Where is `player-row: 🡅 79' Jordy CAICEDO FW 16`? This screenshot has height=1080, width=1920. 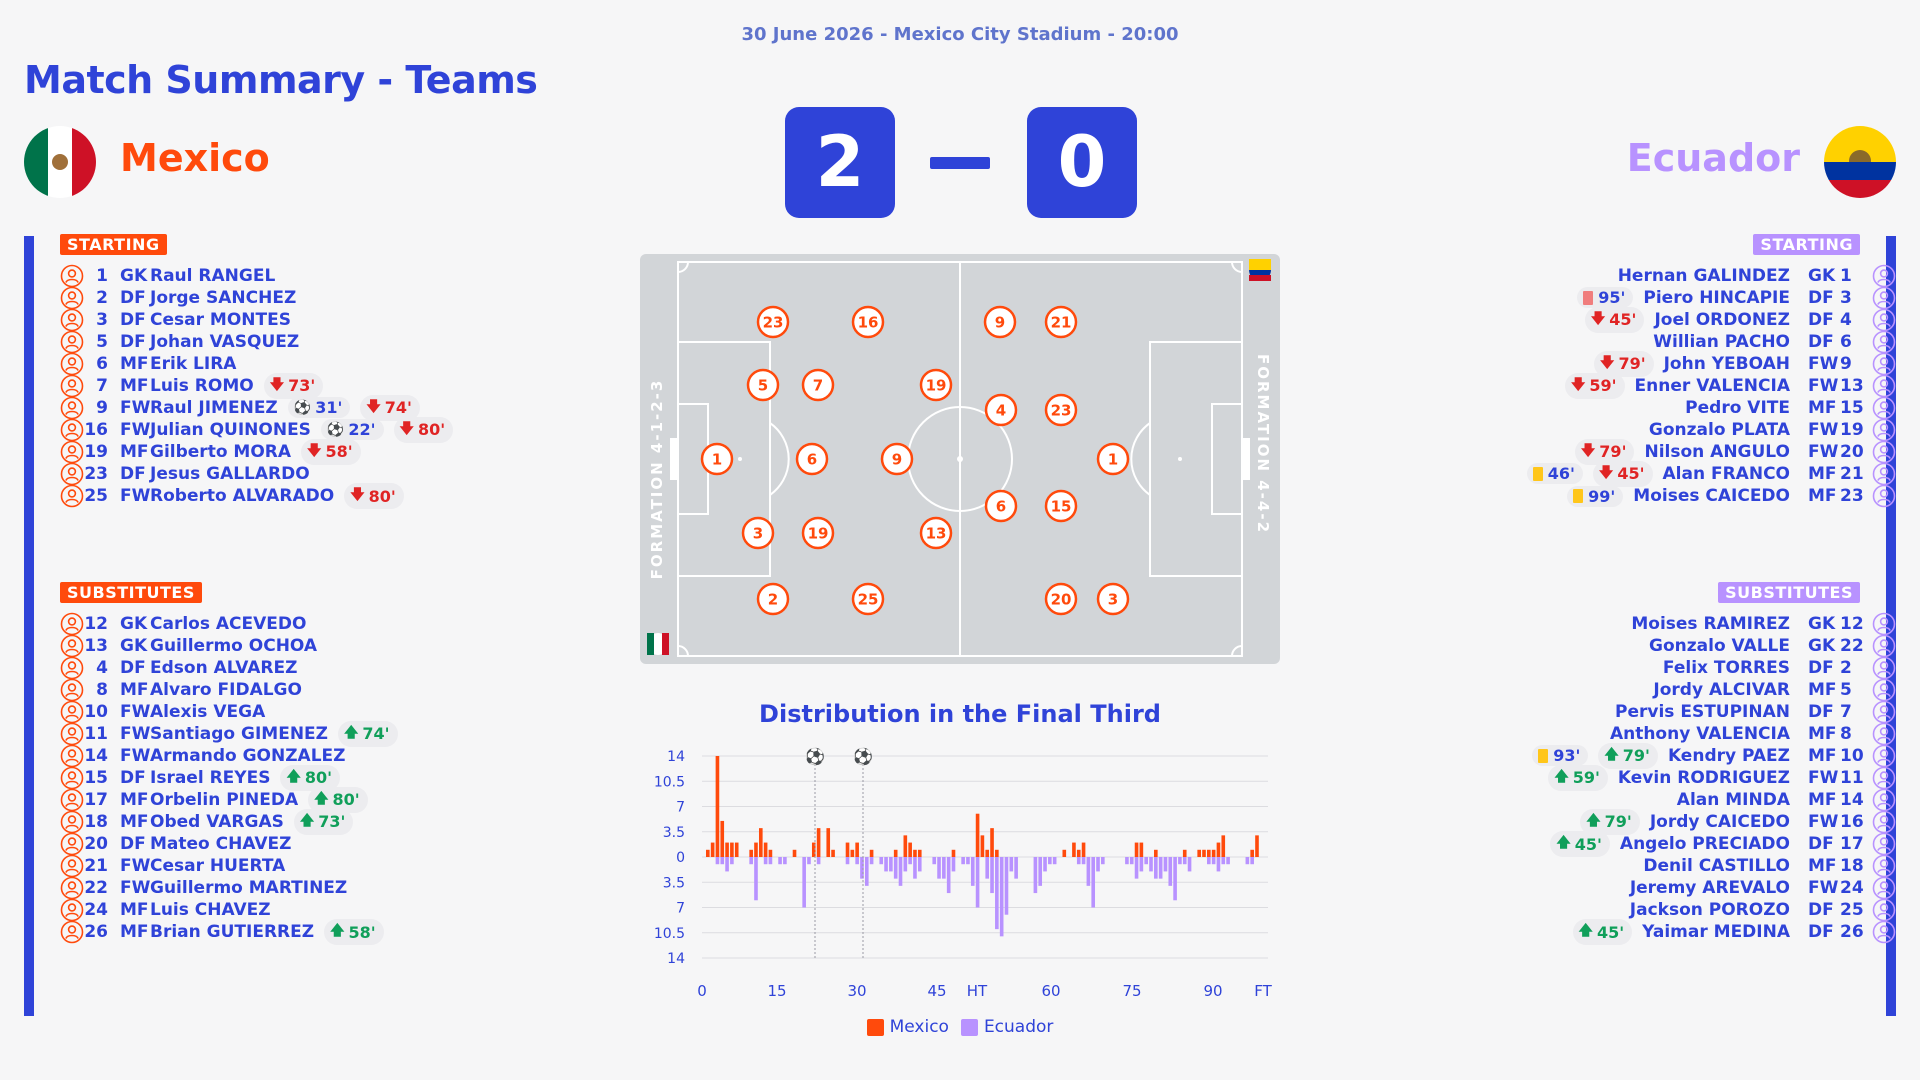
player-row: 🡅 79' Jordy CAICEDO FW 16 is located at coordinates (1738, 821).